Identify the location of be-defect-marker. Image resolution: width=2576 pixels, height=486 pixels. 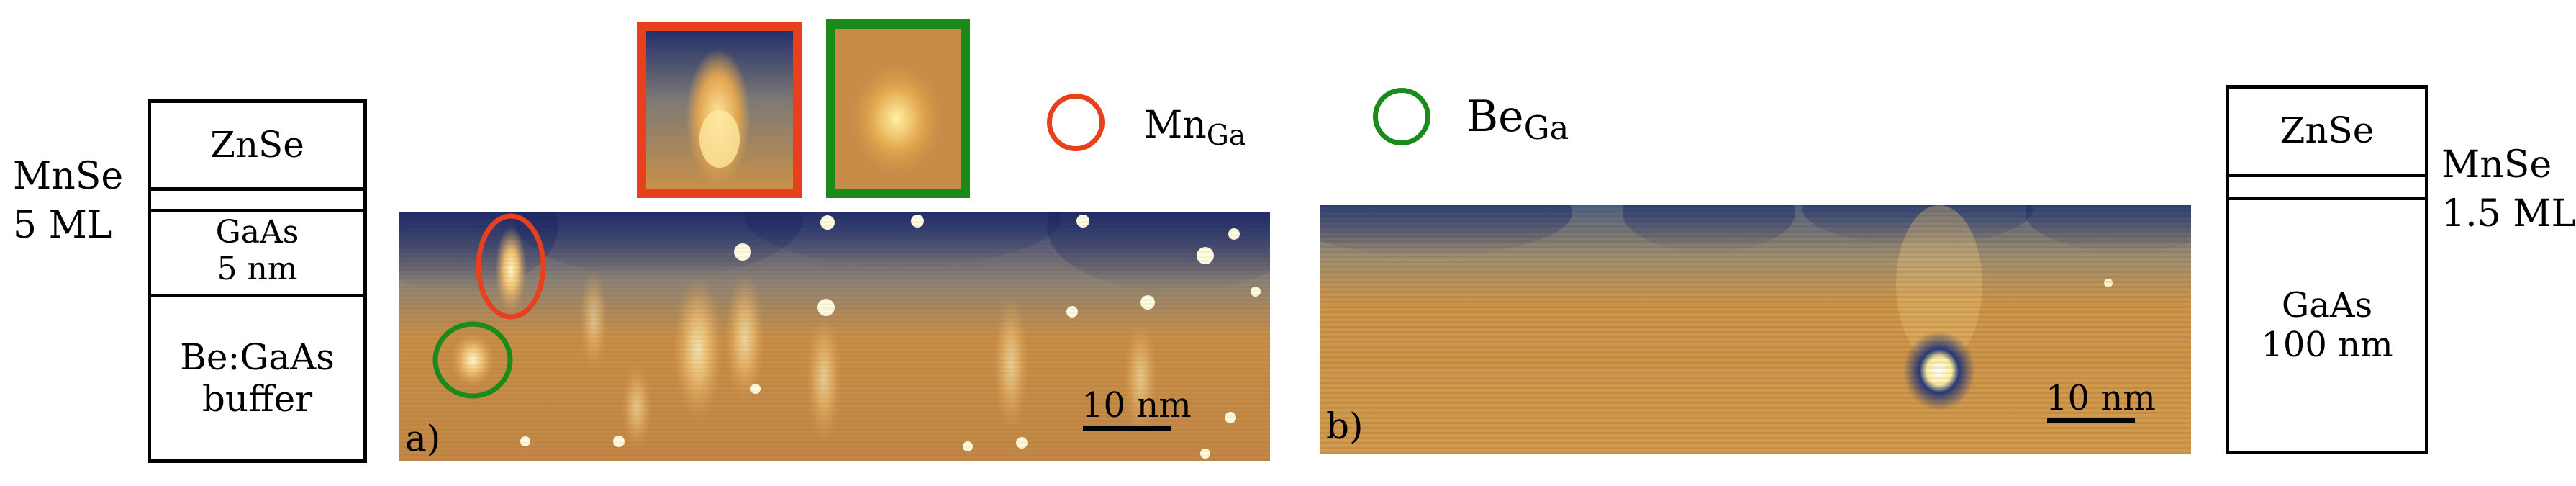
(472, 360).